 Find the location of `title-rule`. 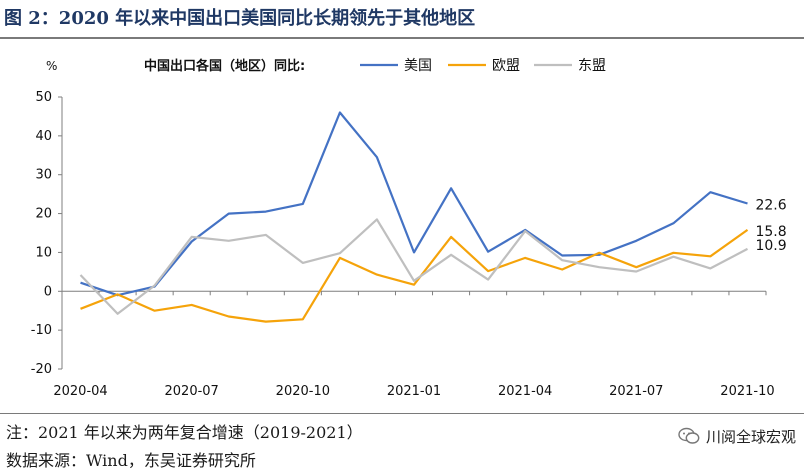

title-rule is located at coordinates (402, 38).